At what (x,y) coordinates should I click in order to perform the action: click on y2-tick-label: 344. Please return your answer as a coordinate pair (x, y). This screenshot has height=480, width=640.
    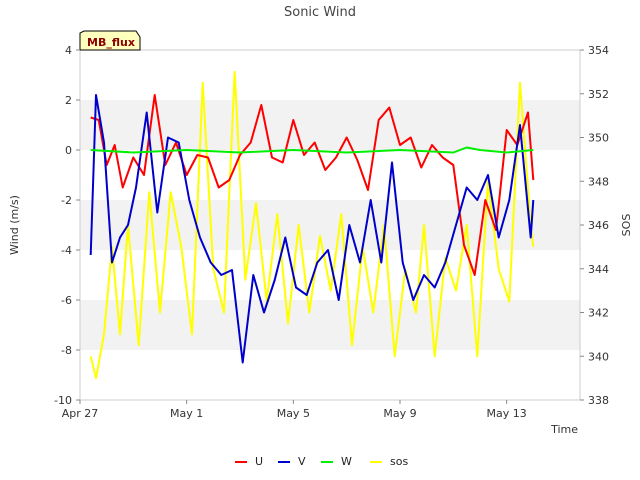
    Looking at the image, I should click on (598, 269).